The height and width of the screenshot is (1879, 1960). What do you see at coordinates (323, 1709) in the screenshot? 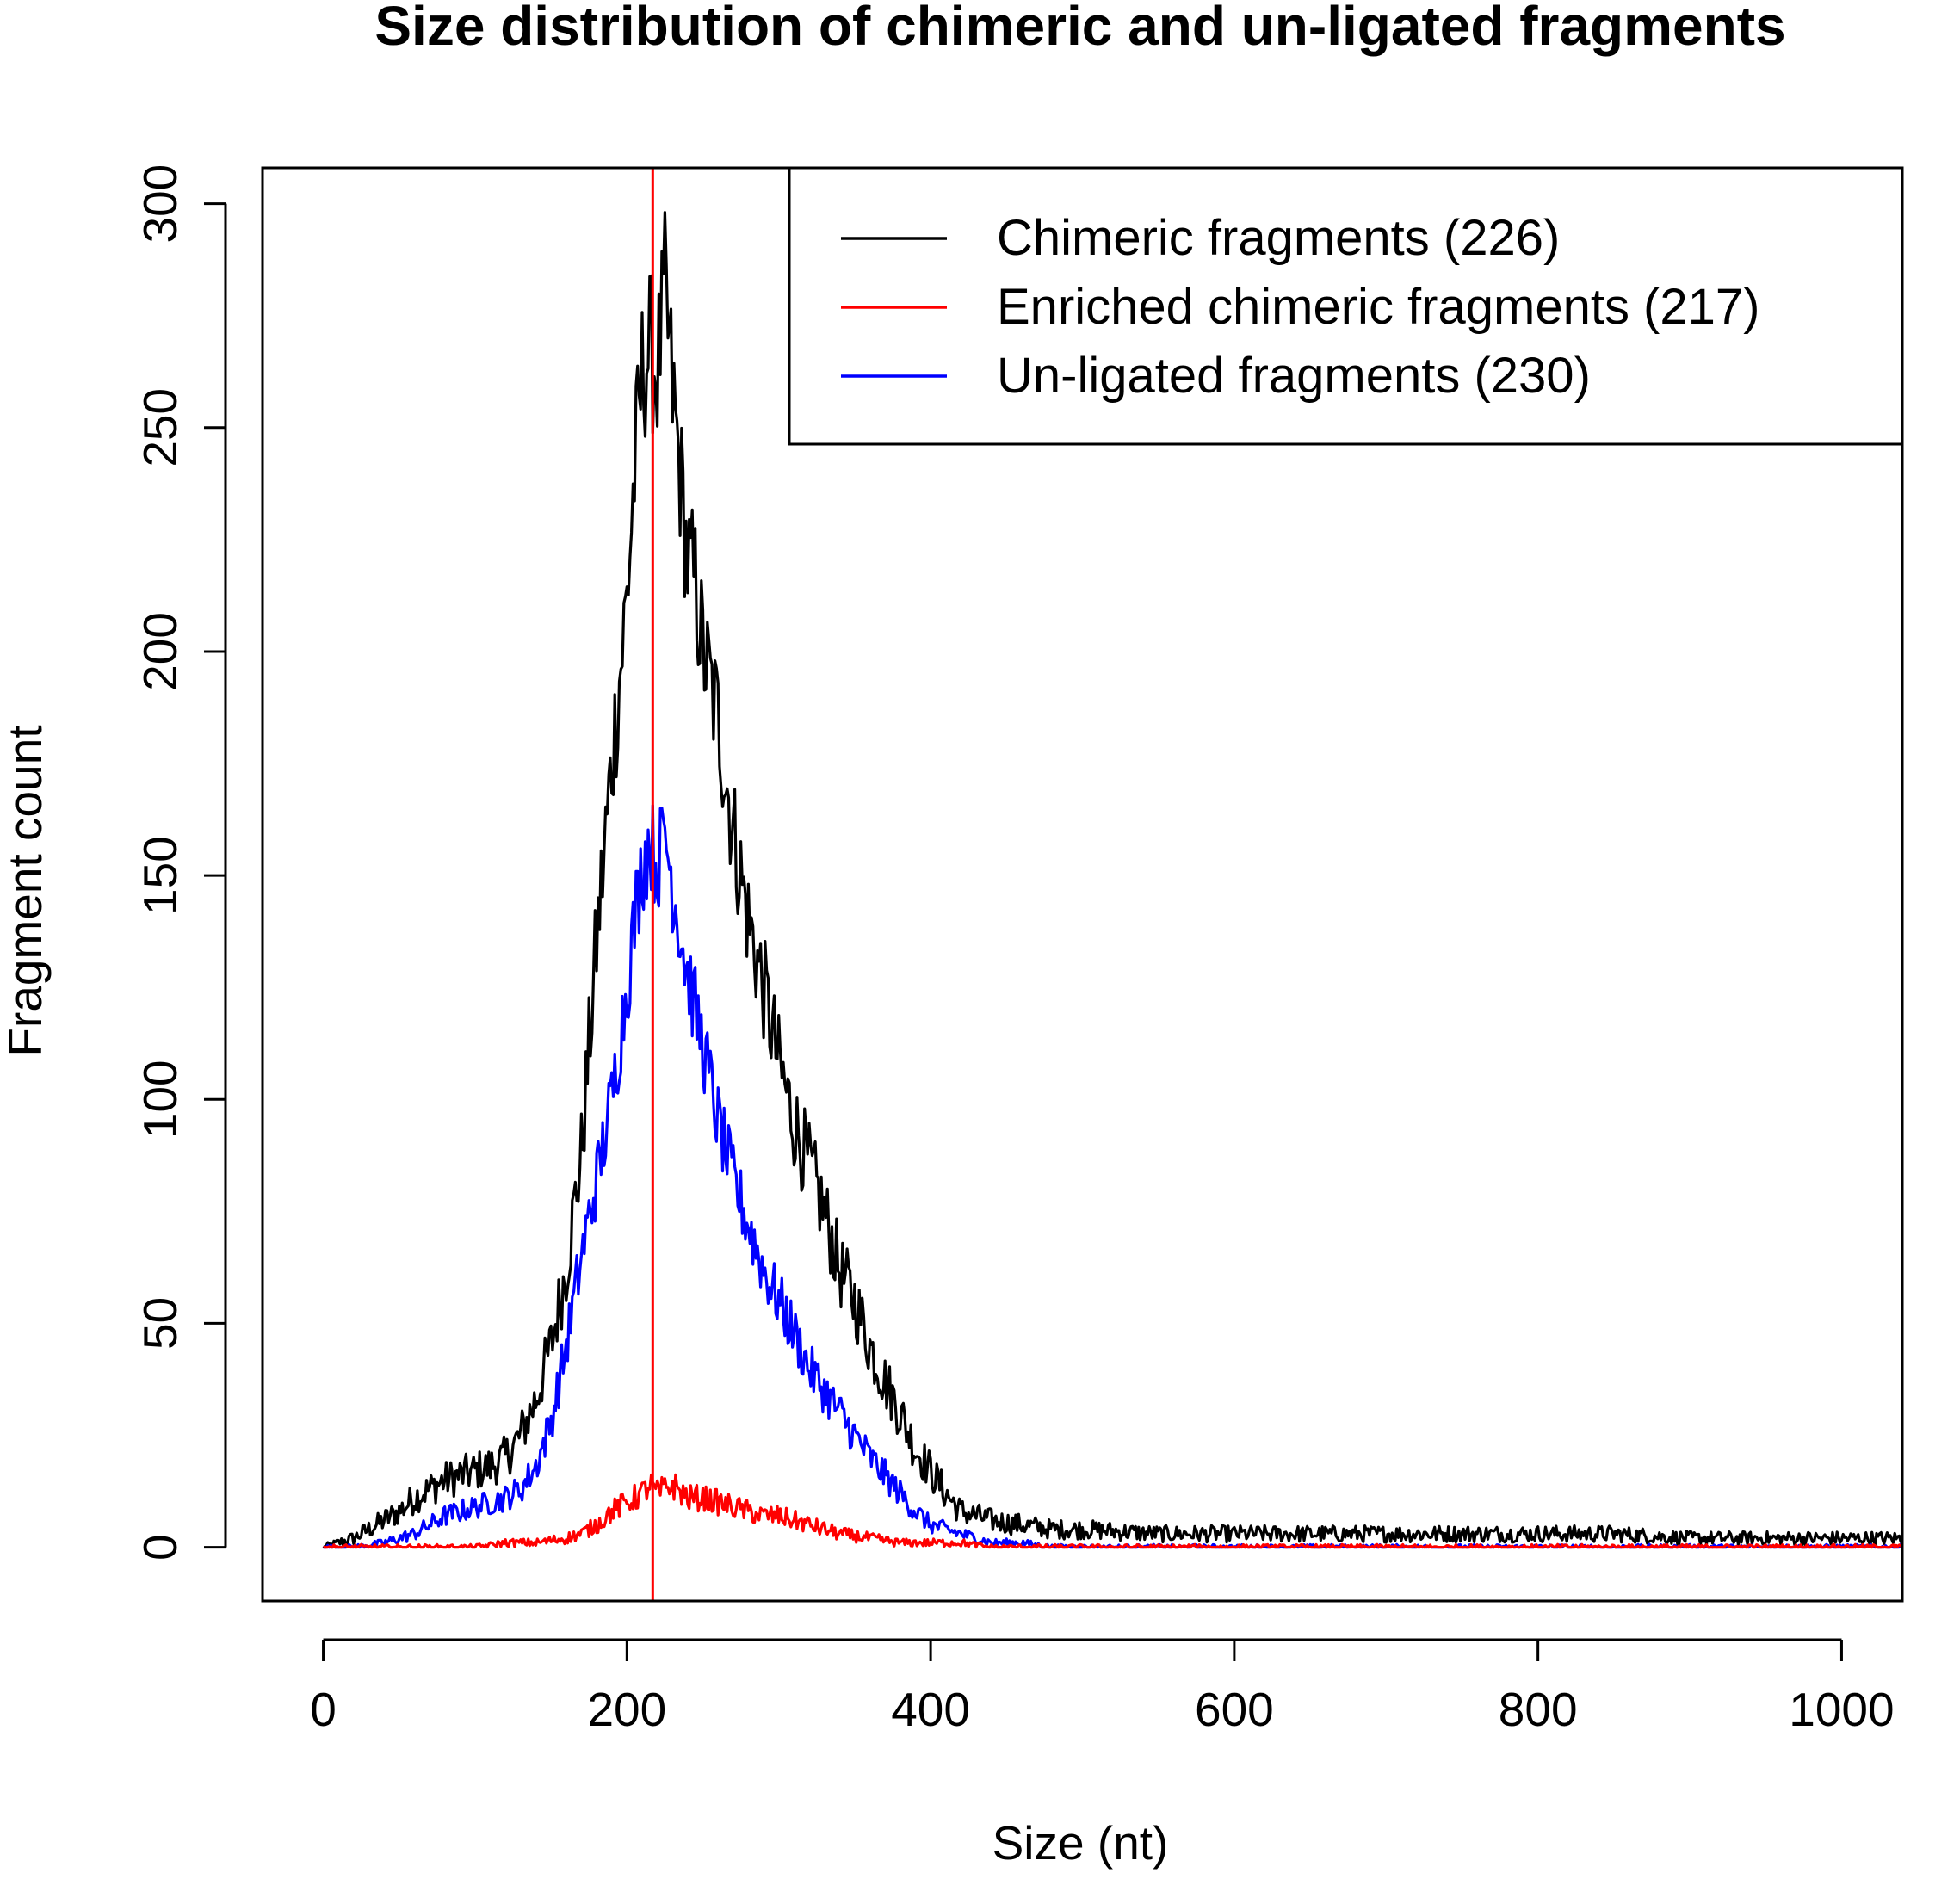
I see `x-tick-label: 0` at bounding box center [323, 1709].